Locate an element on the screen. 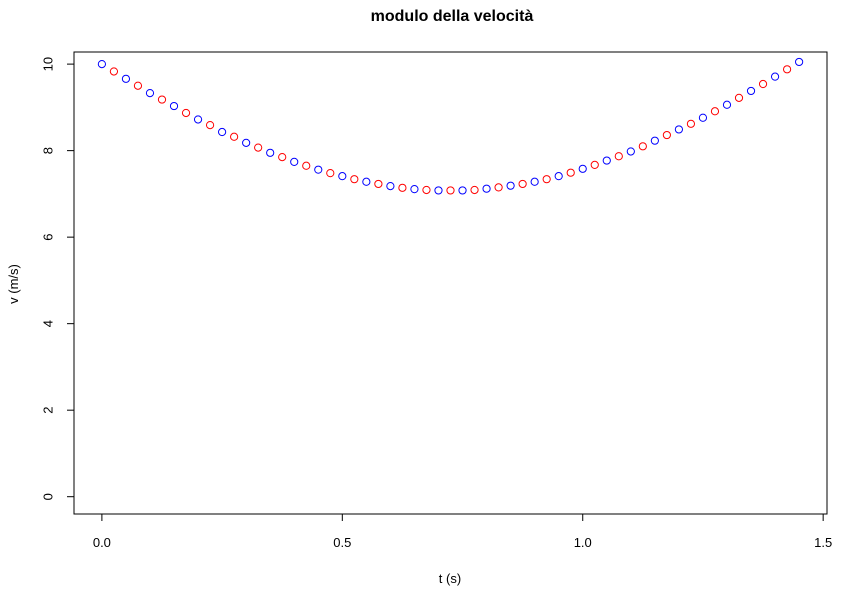  y-tick-label: 4 is located at coordinates (48, 323).